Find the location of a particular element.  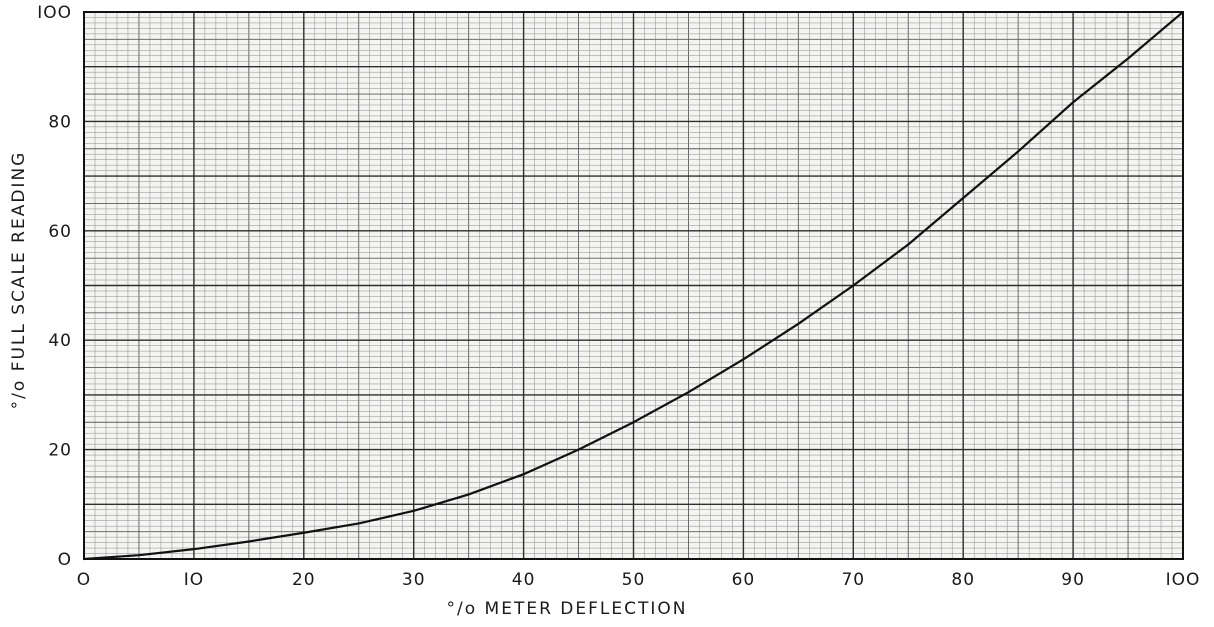

x-tick-labels: O IO 20 30 40 50 60 70 80 90 IOO is located at coordinates (639, 580).